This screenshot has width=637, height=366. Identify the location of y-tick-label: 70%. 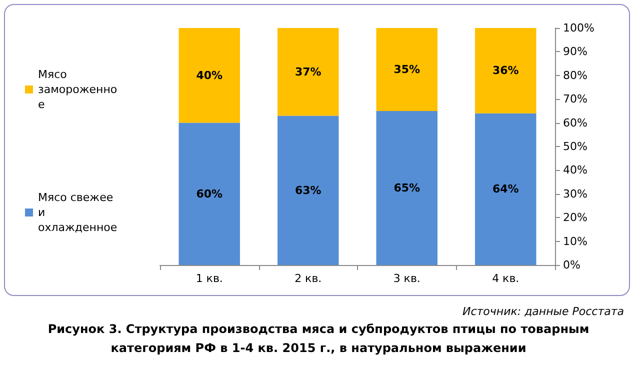
(575, 99).